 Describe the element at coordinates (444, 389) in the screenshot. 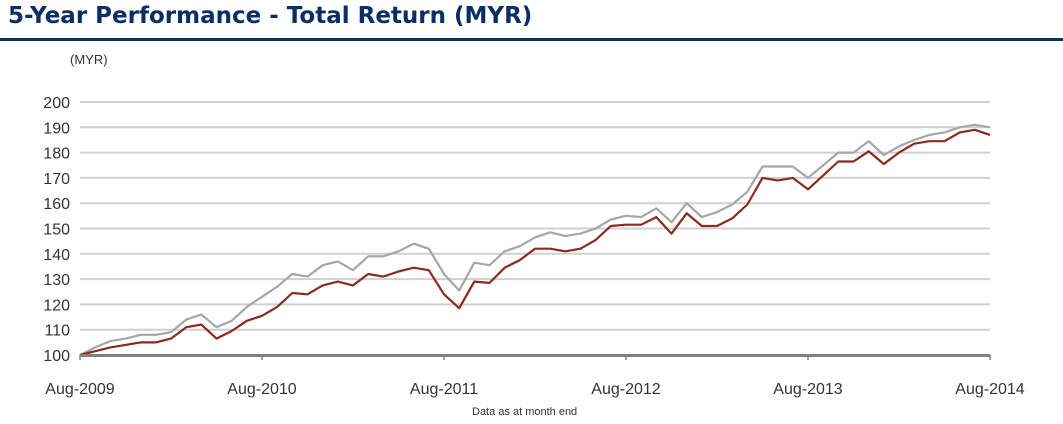

I see `x-tick-label: Aug-2011` at that location.